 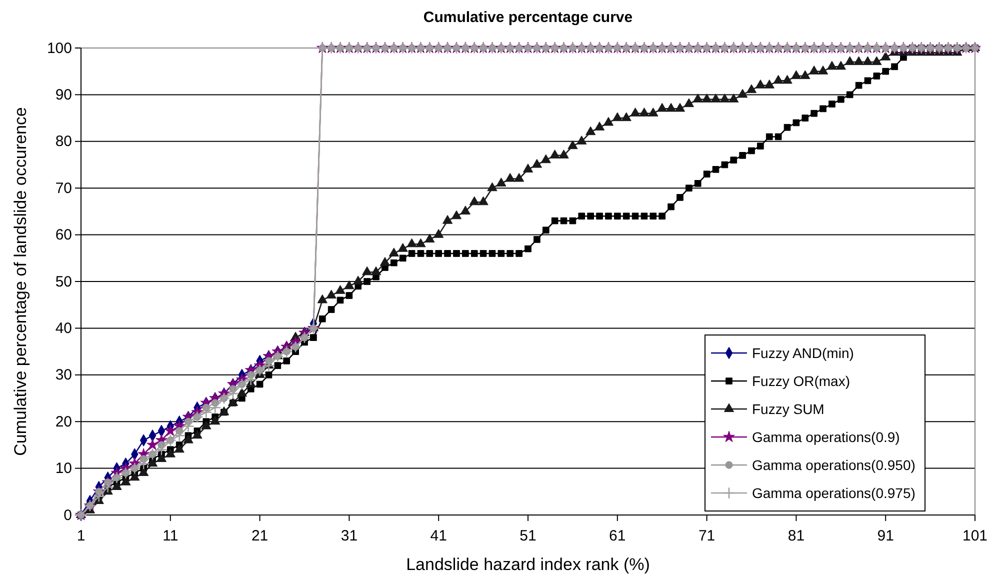 What do you see at coordinates (63, 141) in the screenshot?
I see `y-tick-label: 80` at bounding box center [63, 141].